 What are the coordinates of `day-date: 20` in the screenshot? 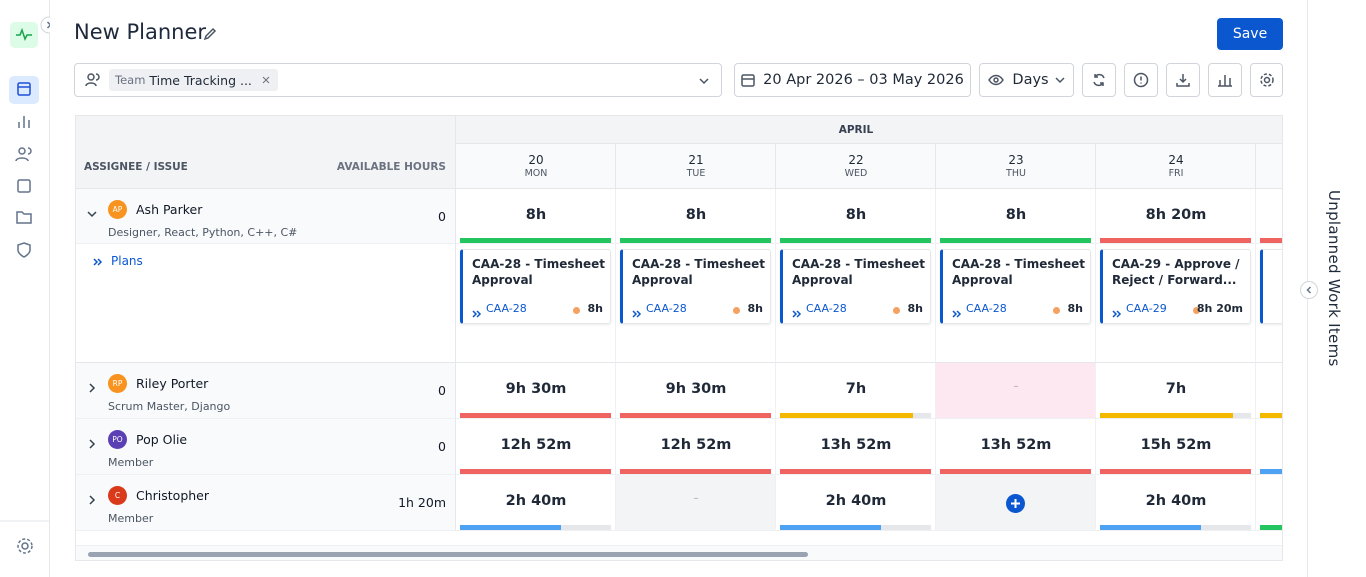 It's located at (536, 160).